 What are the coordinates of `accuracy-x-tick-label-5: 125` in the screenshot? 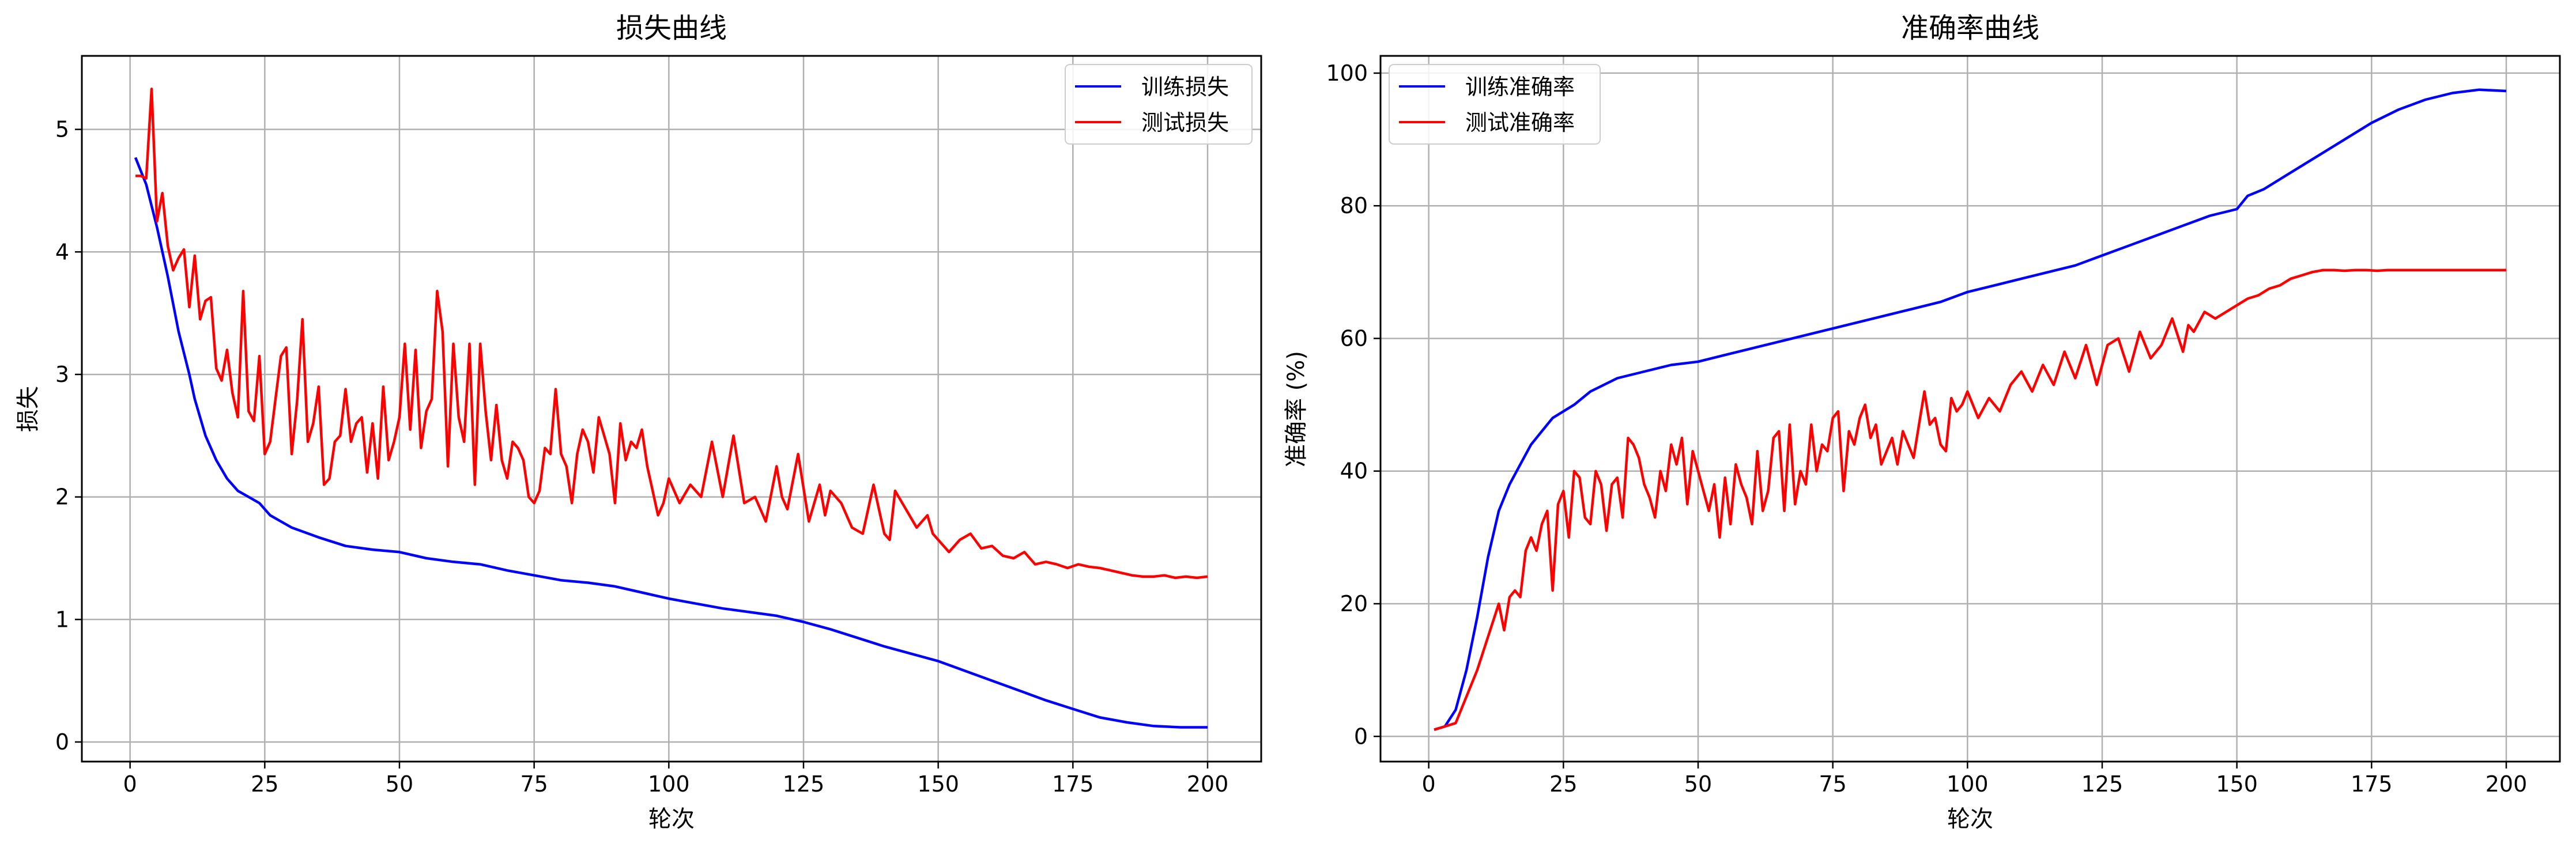 It's located at (2102, 784).